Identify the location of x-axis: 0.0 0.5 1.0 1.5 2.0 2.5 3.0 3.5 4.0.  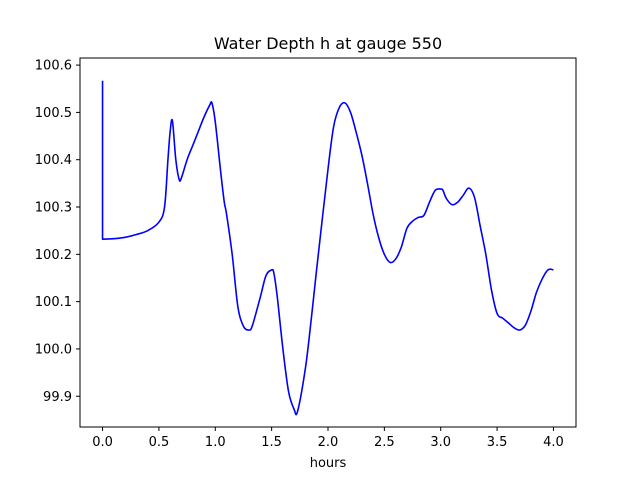
(328, 438).